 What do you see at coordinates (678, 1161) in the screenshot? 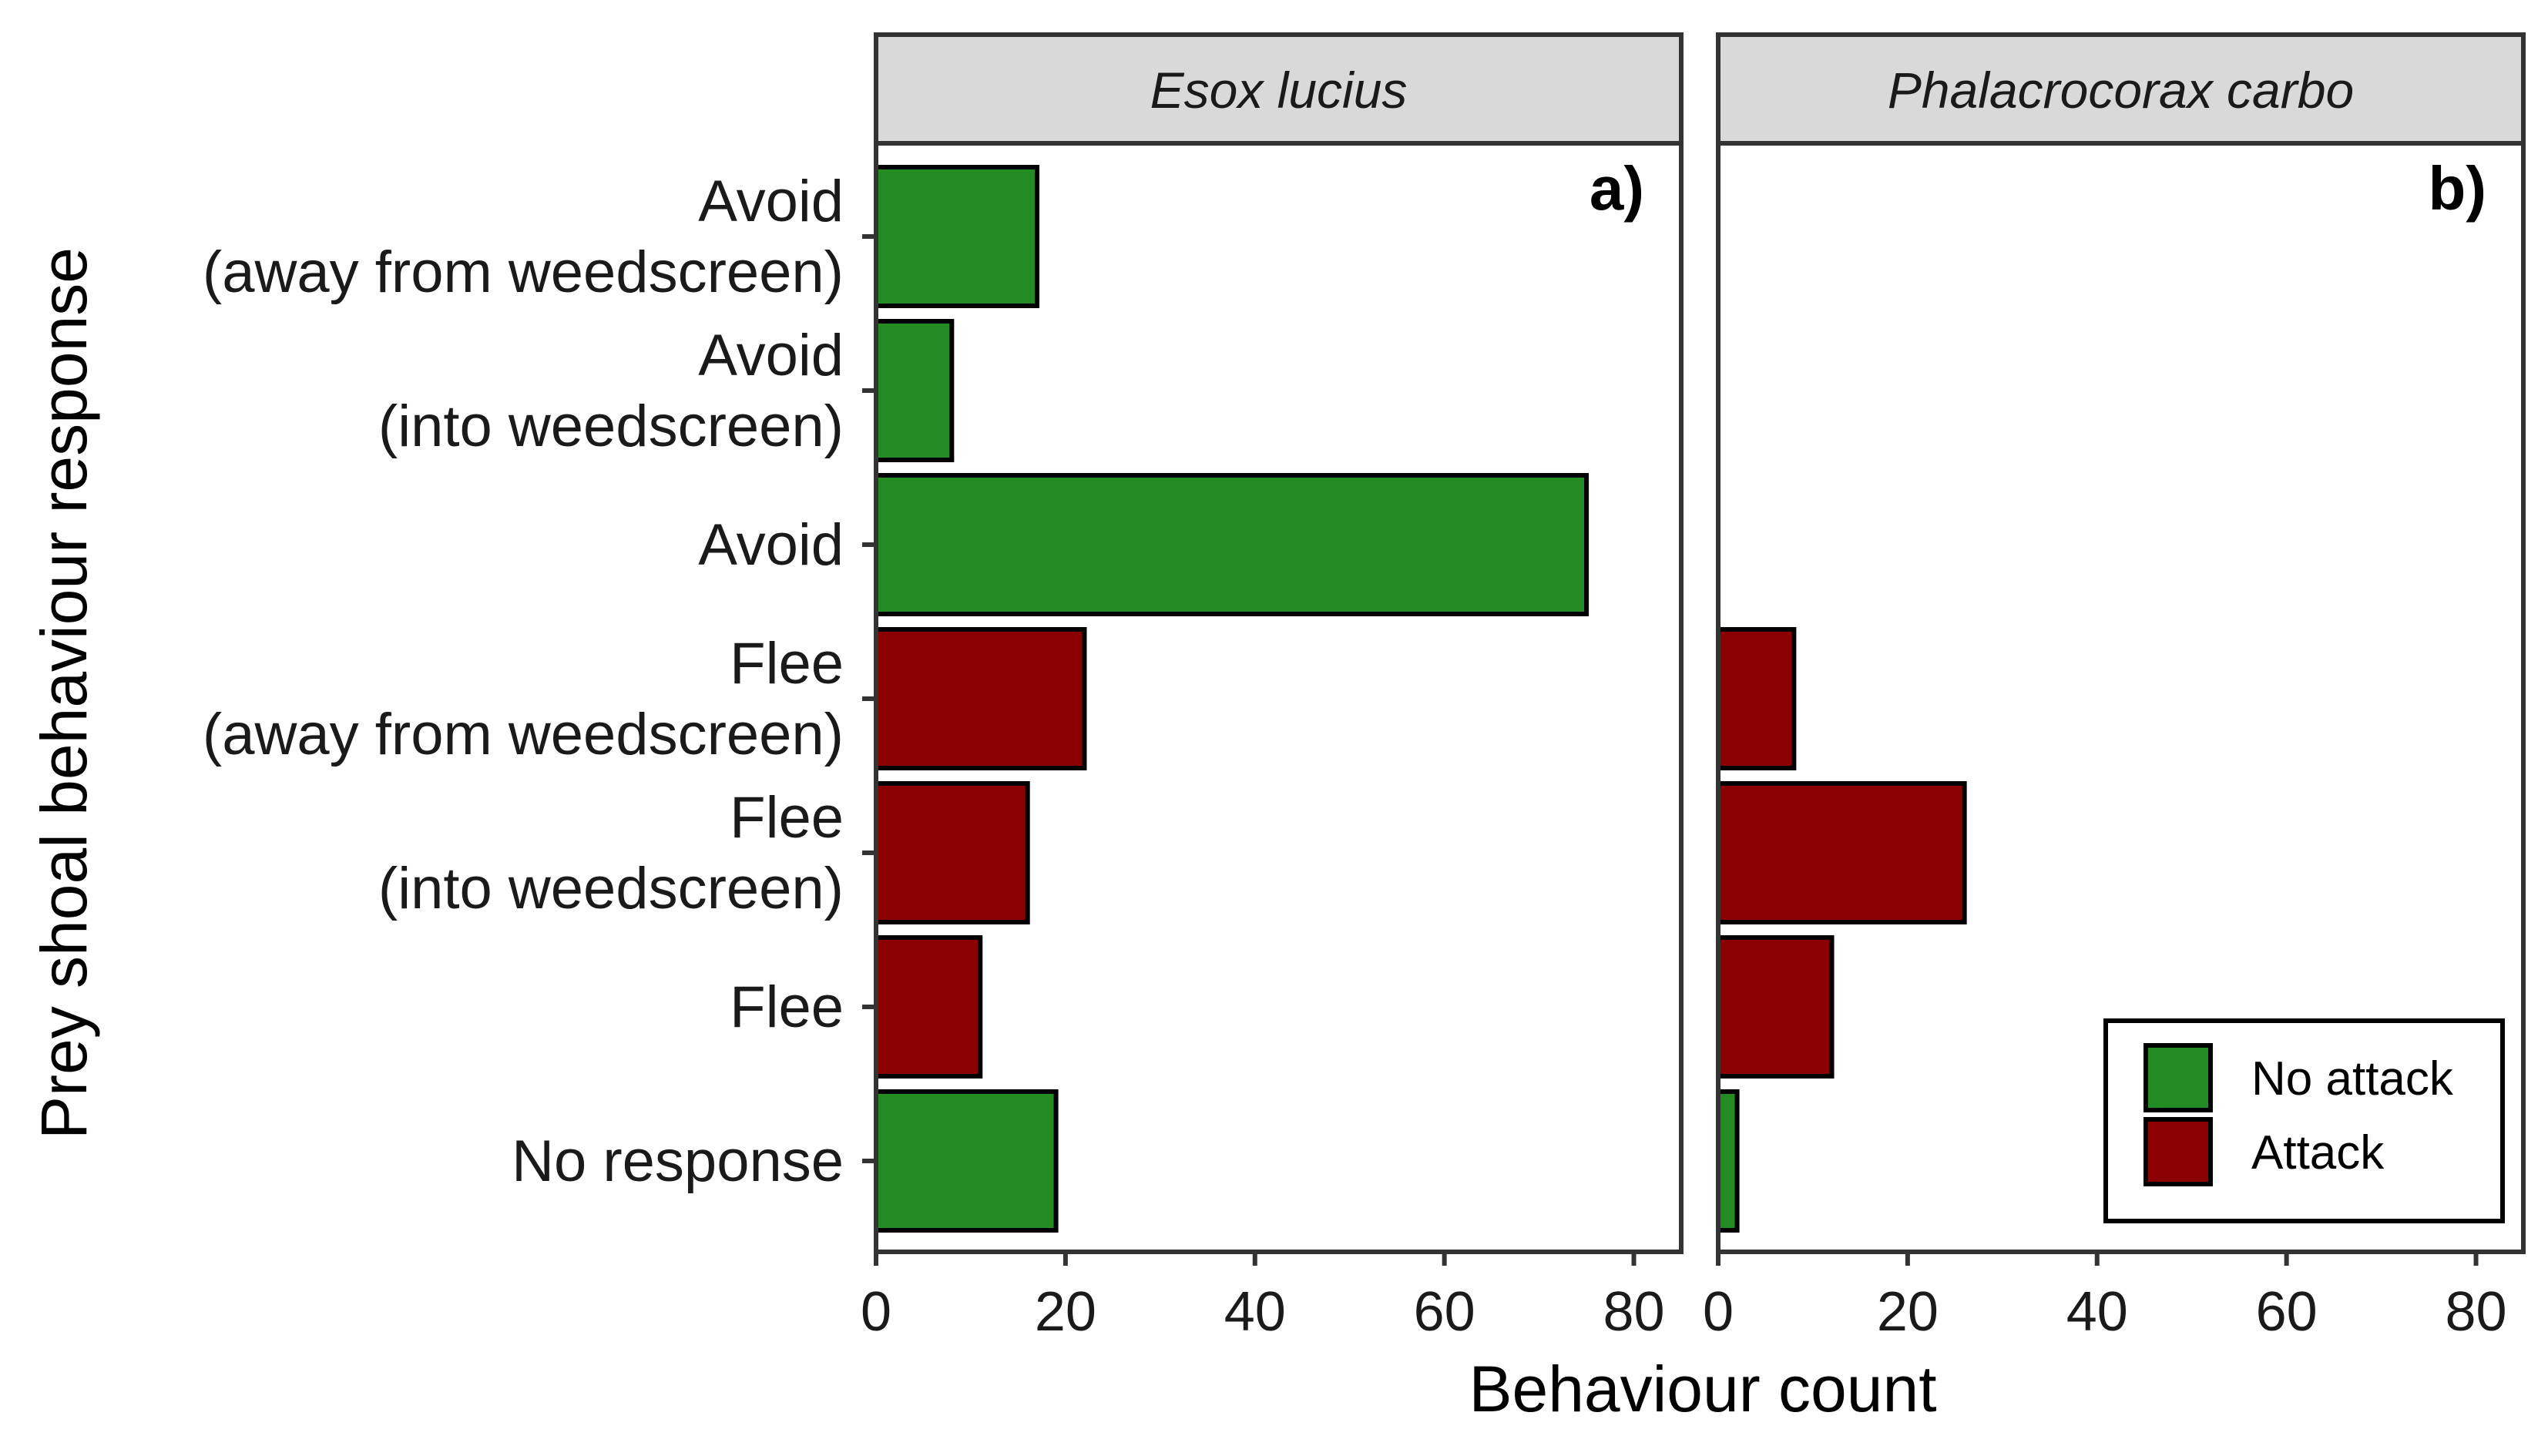
I see `y-tick-label: No response` at bounding box center [678, 1161].